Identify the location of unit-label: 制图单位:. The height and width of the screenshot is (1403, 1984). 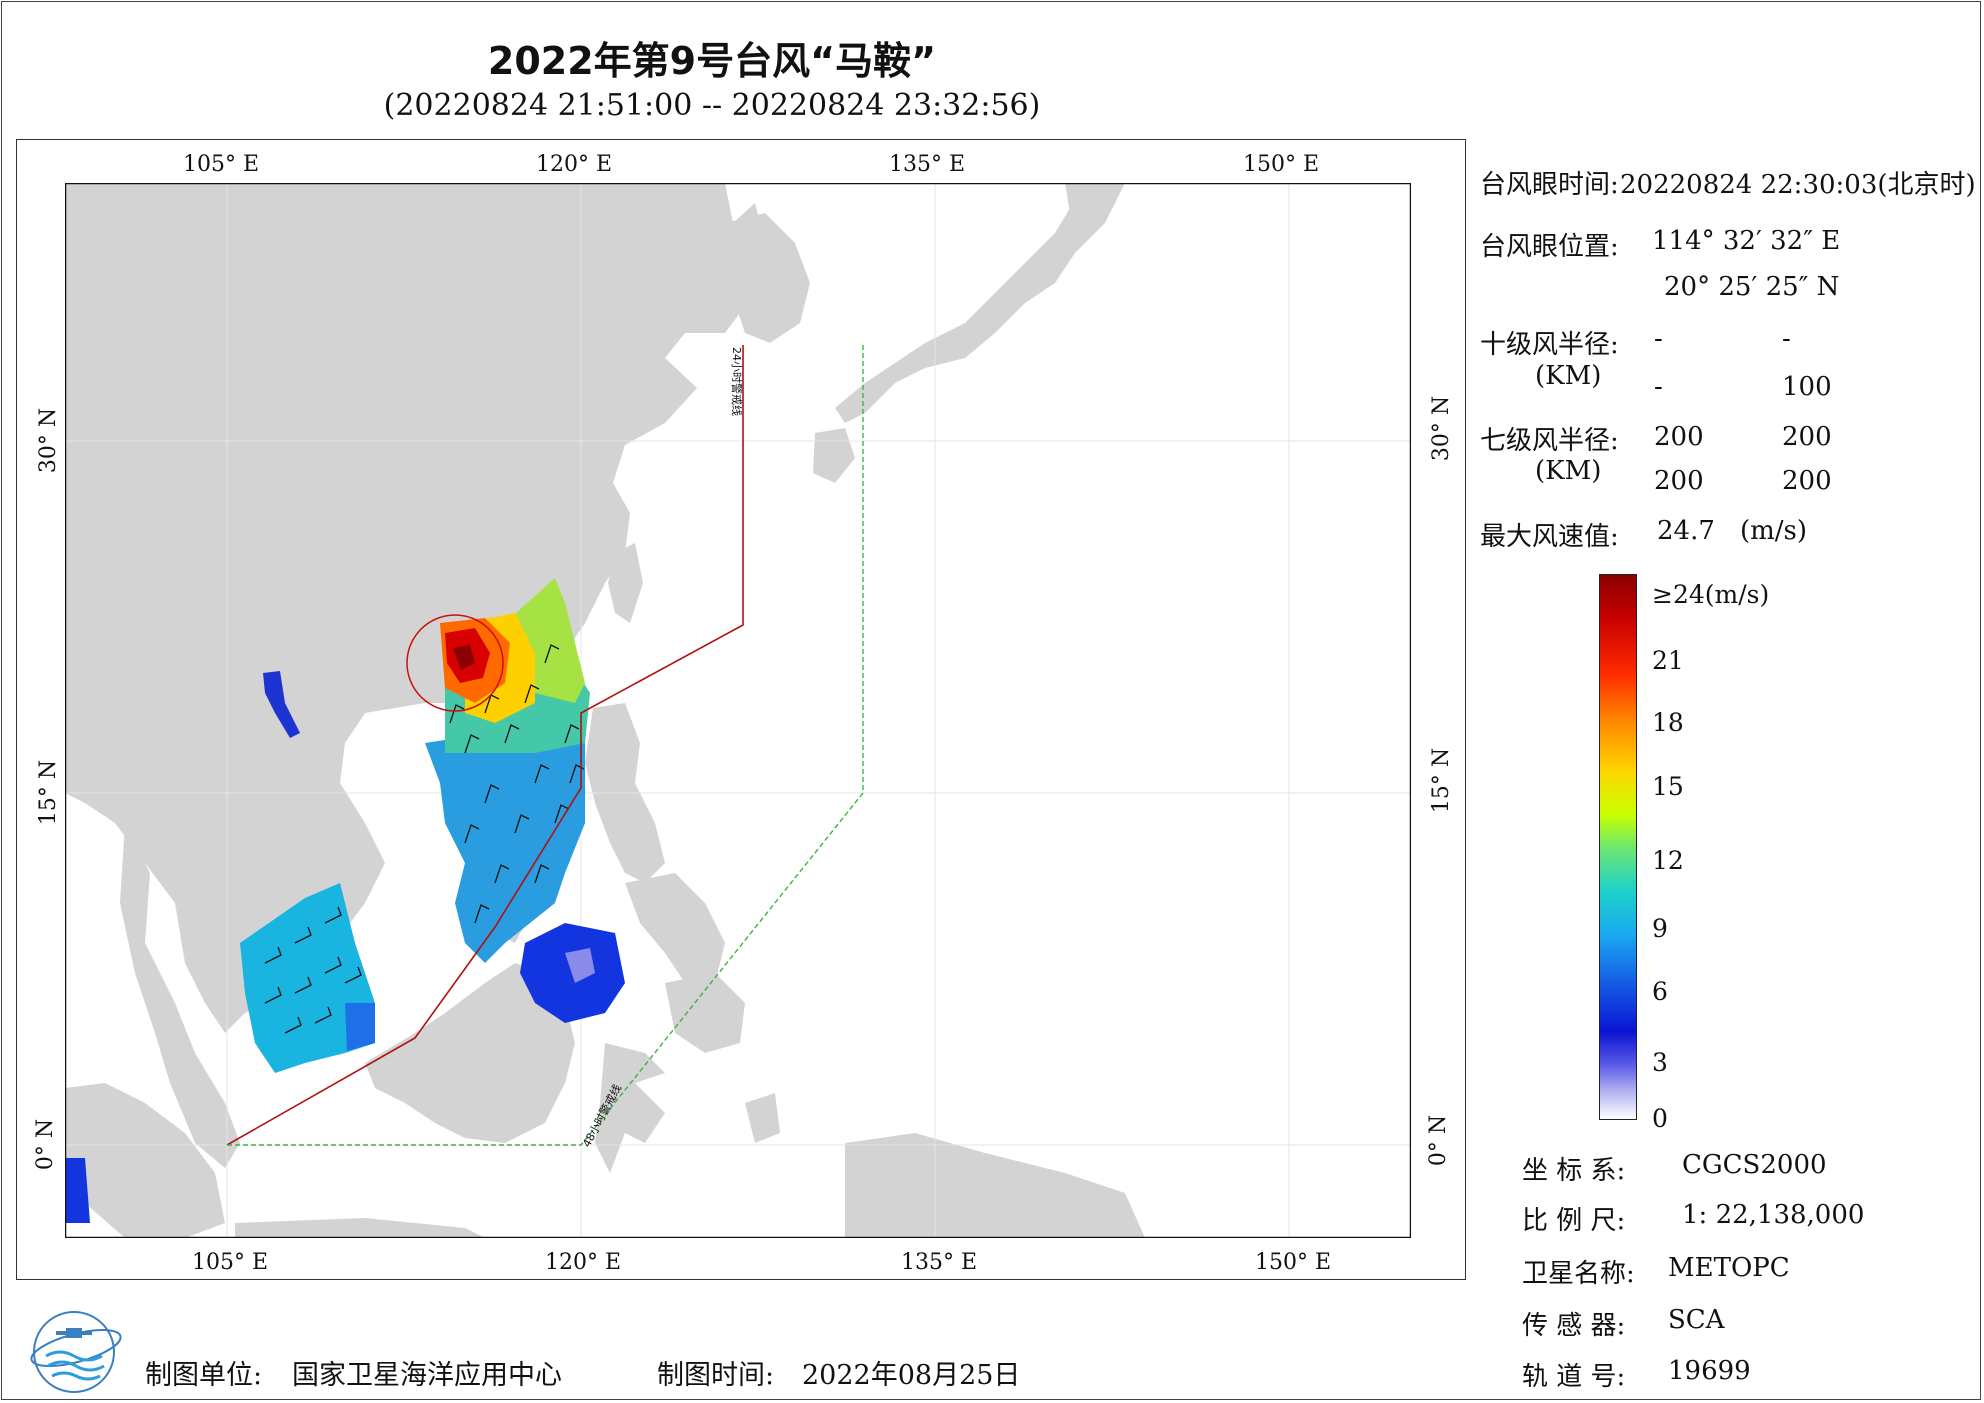
(204, 1375).